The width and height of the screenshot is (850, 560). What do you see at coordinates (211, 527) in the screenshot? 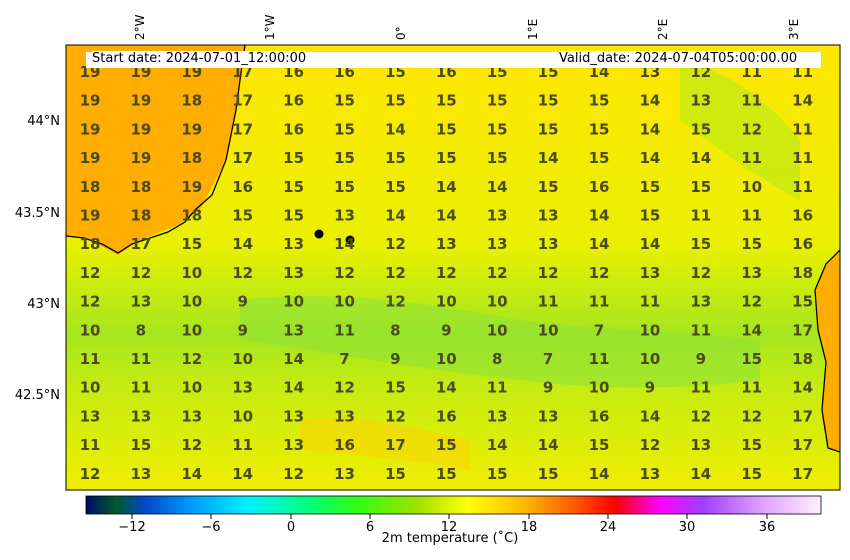
I see `colorbar-tick-label: −6` at bounding box center [211, 527].